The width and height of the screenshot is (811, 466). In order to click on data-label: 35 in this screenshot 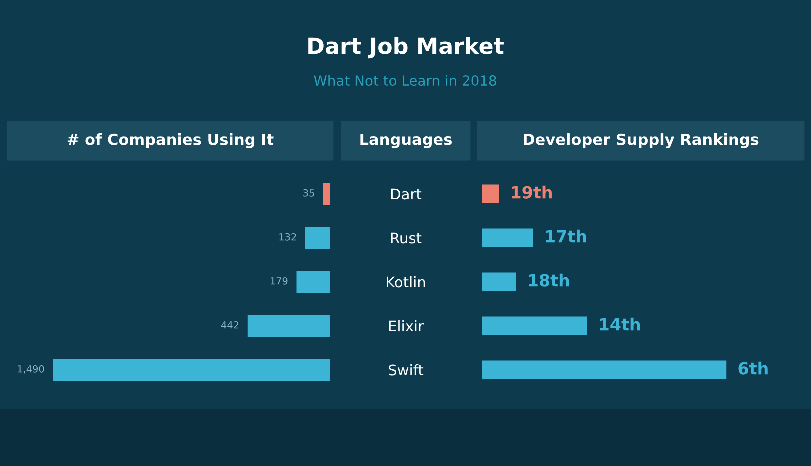, I will do `click(309, 193)`.